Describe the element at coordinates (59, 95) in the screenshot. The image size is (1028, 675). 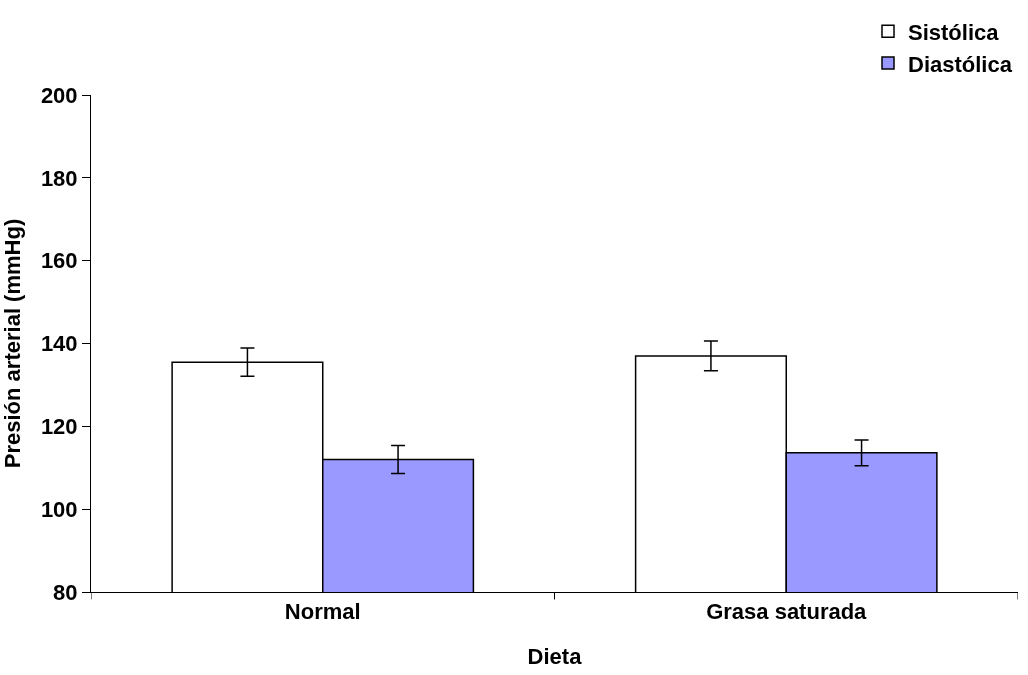
I see `y-tick-label: 200` at that location.